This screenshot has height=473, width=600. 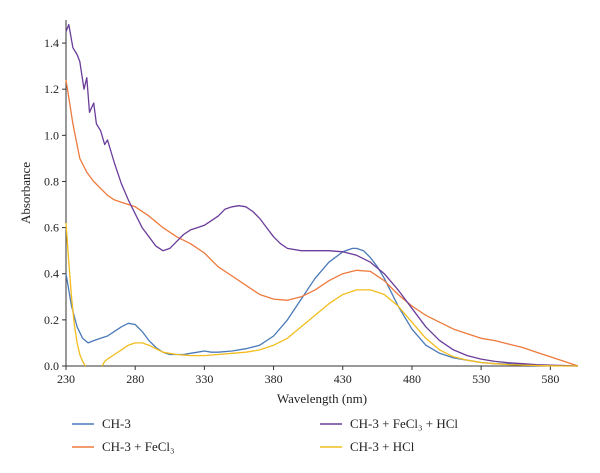 What do you see at coordinates (322, 398) in the screenshot?
I see `x-axis-title: Wavelength (nm)` at bounding box center [322, 398].